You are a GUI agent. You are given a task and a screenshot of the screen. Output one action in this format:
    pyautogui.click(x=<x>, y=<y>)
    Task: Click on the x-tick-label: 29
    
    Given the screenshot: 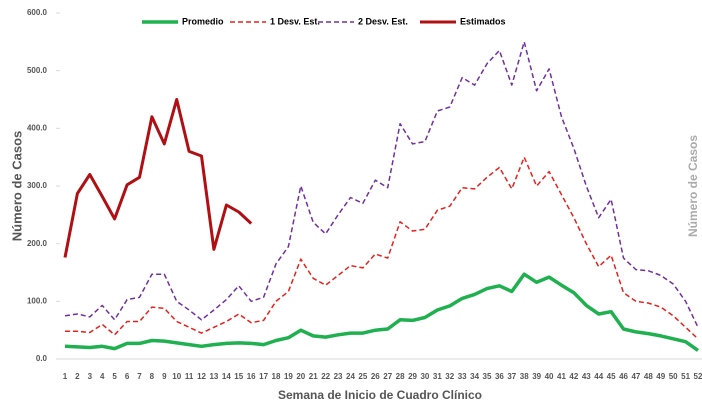 What is the action you would take?
    pyautogui.click(x=412, y=376)
    